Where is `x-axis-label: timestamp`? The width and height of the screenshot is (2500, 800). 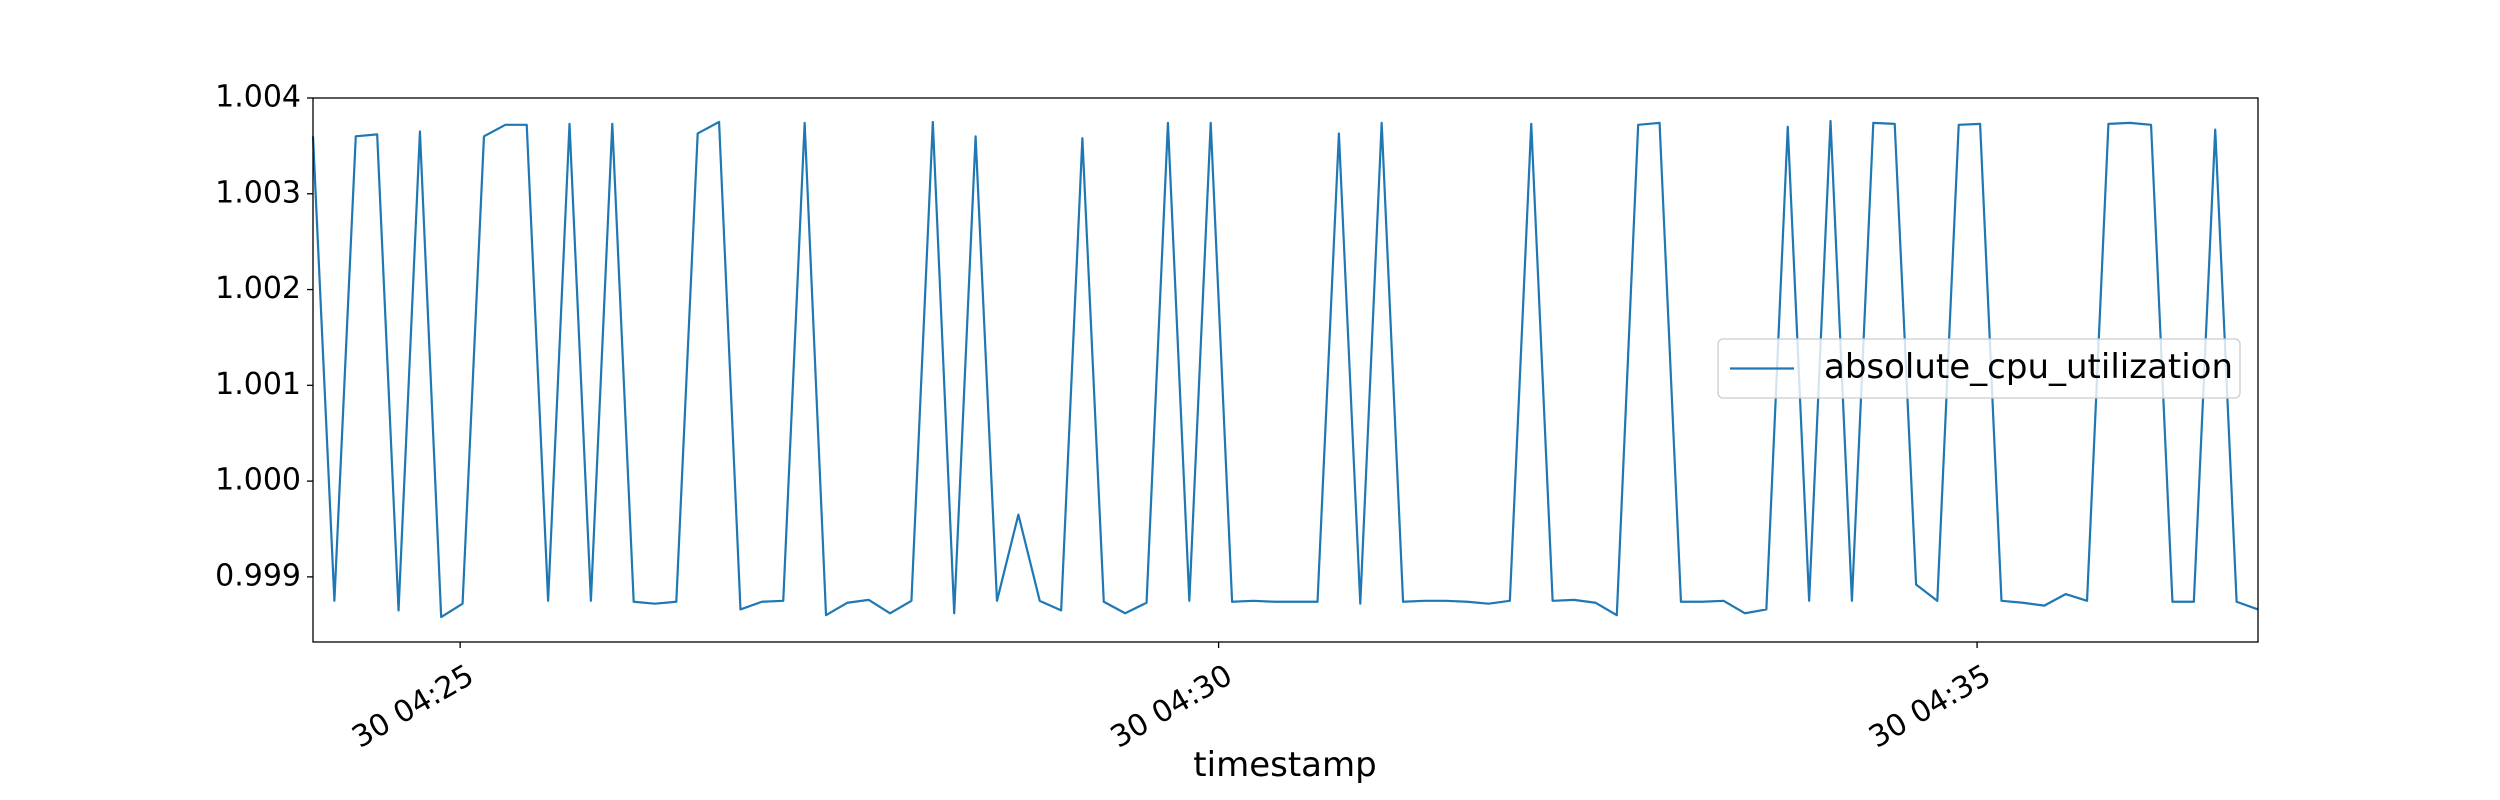 x-axis-label: timestamp is located at coordinates (1284, 765).